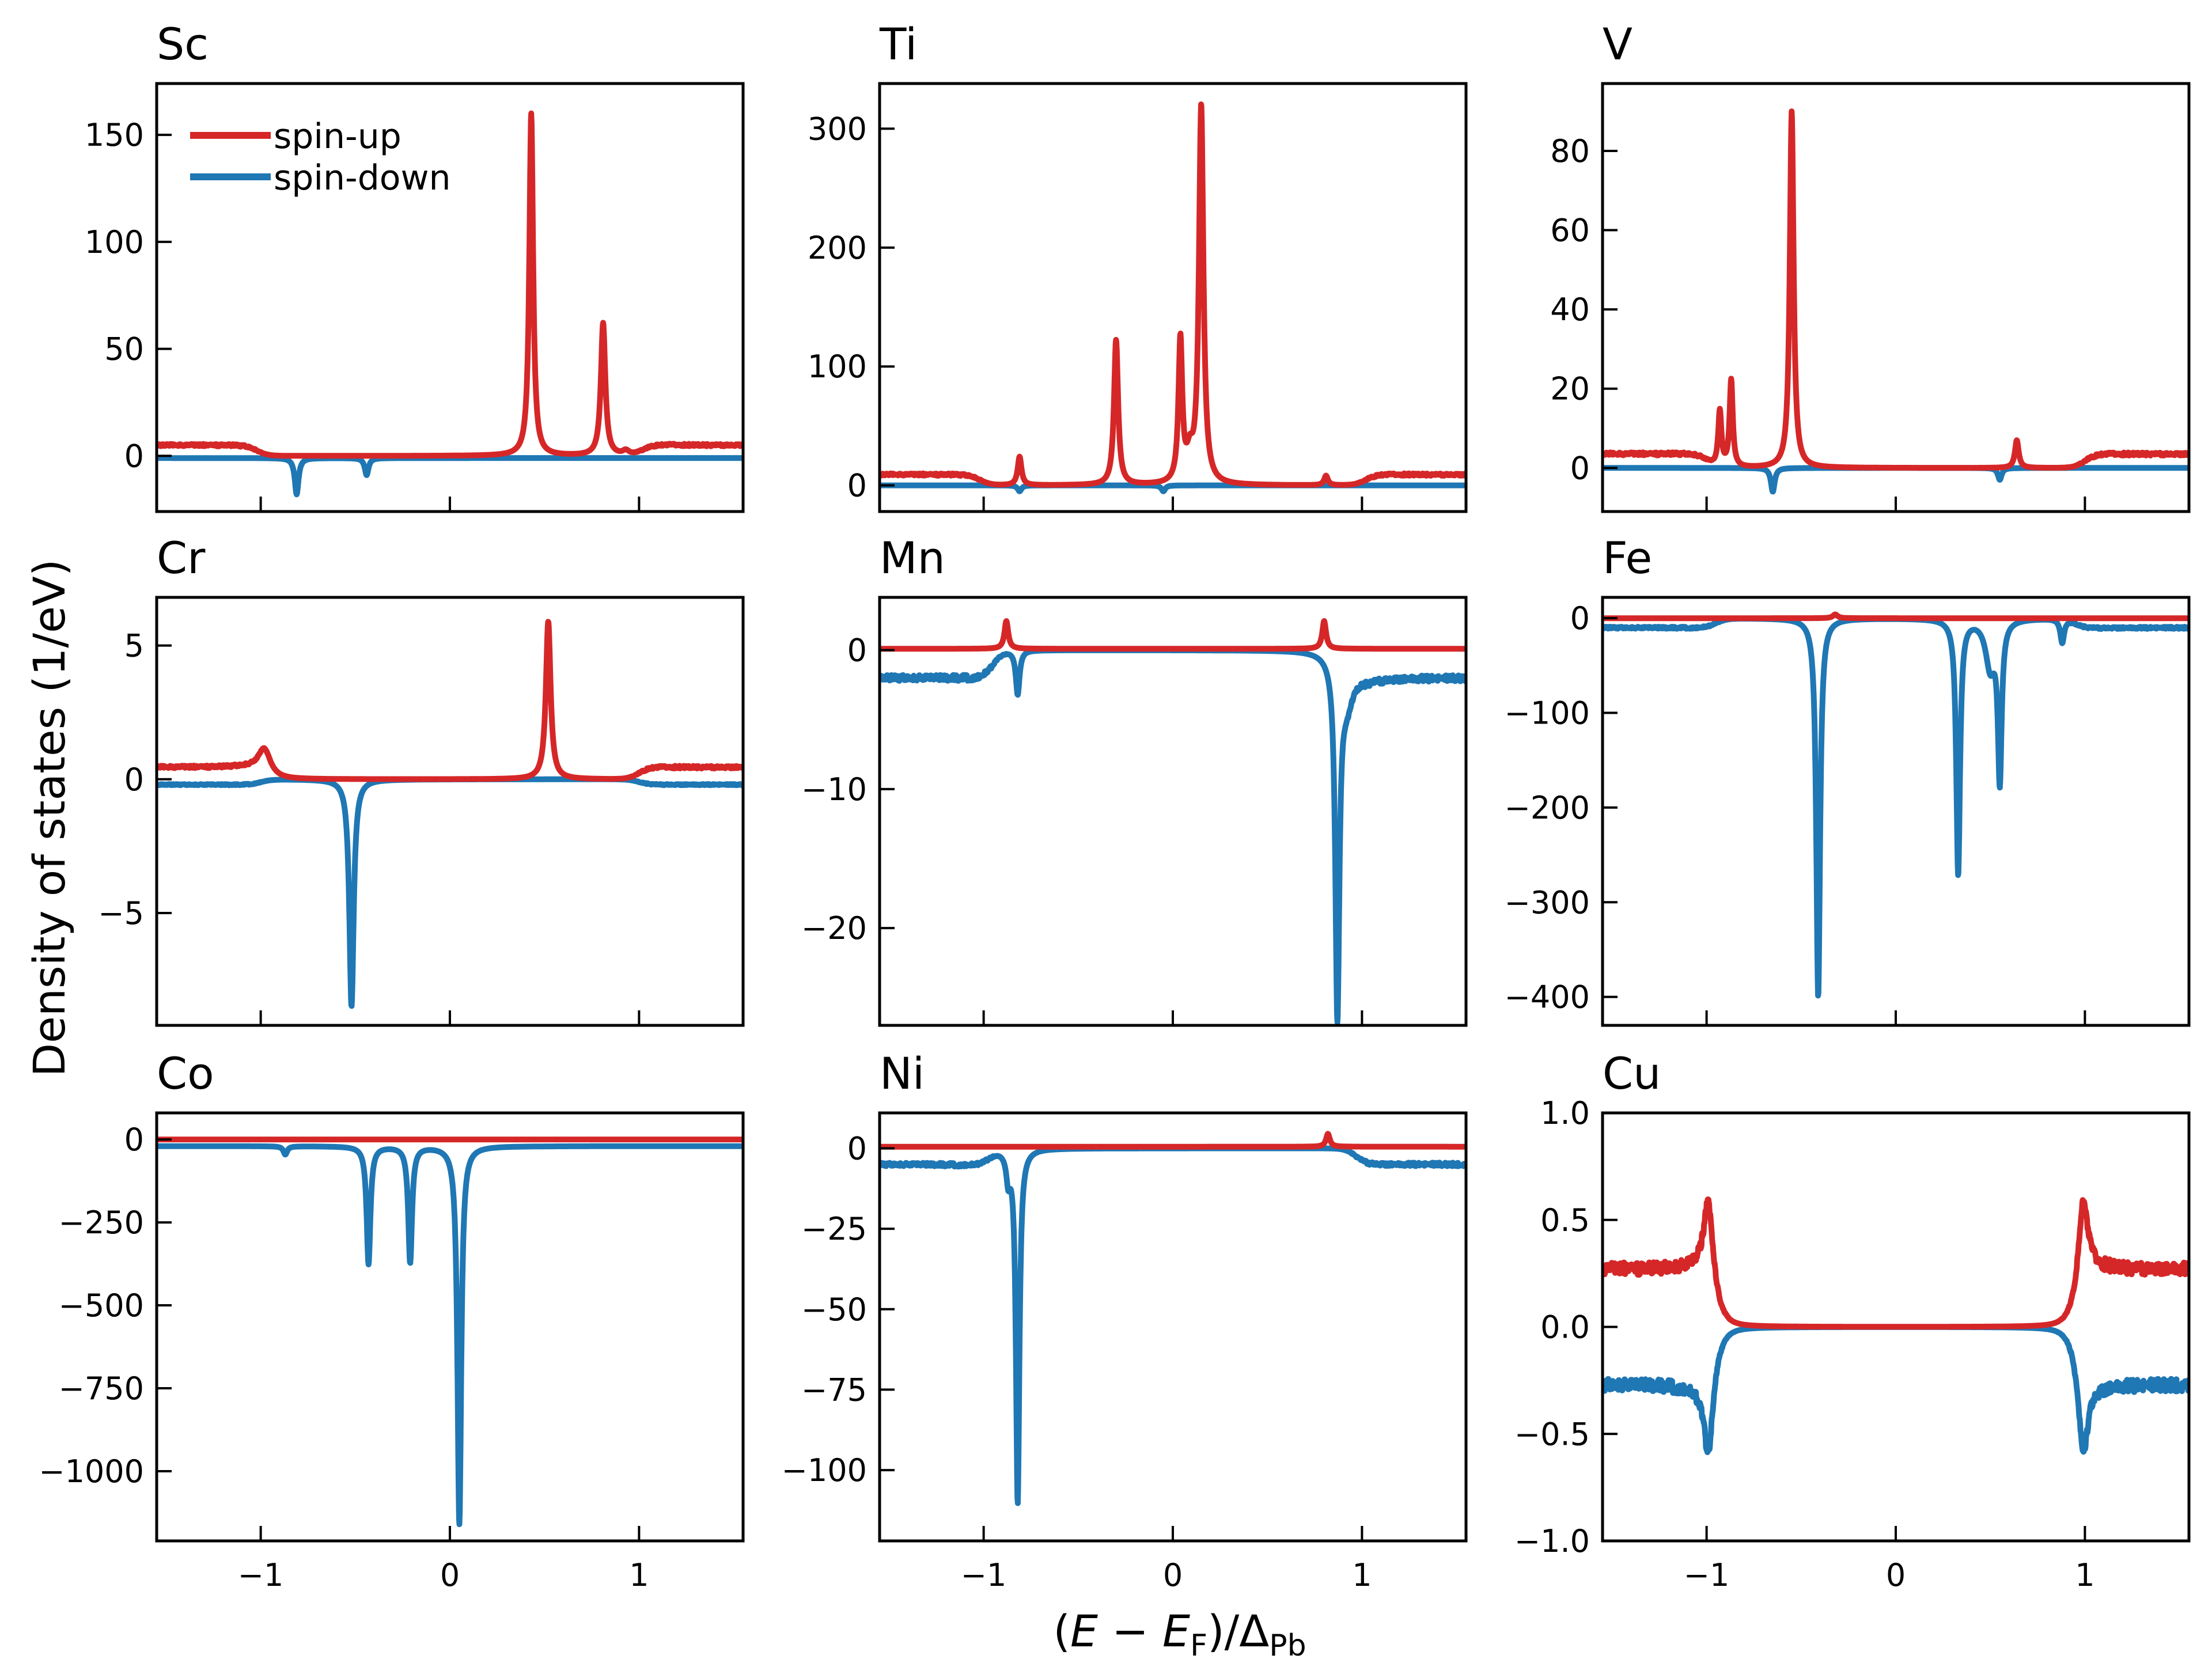 The width and height of the screenshot is (2212, 1659). I want to click on legend-spin-down-label: spin-down, so click(362, 178).